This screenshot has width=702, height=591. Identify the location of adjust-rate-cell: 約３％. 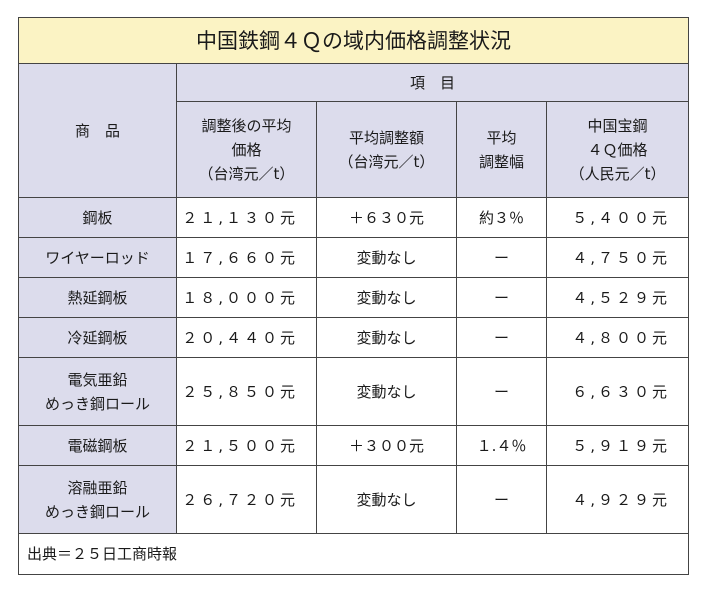
(501, 217).